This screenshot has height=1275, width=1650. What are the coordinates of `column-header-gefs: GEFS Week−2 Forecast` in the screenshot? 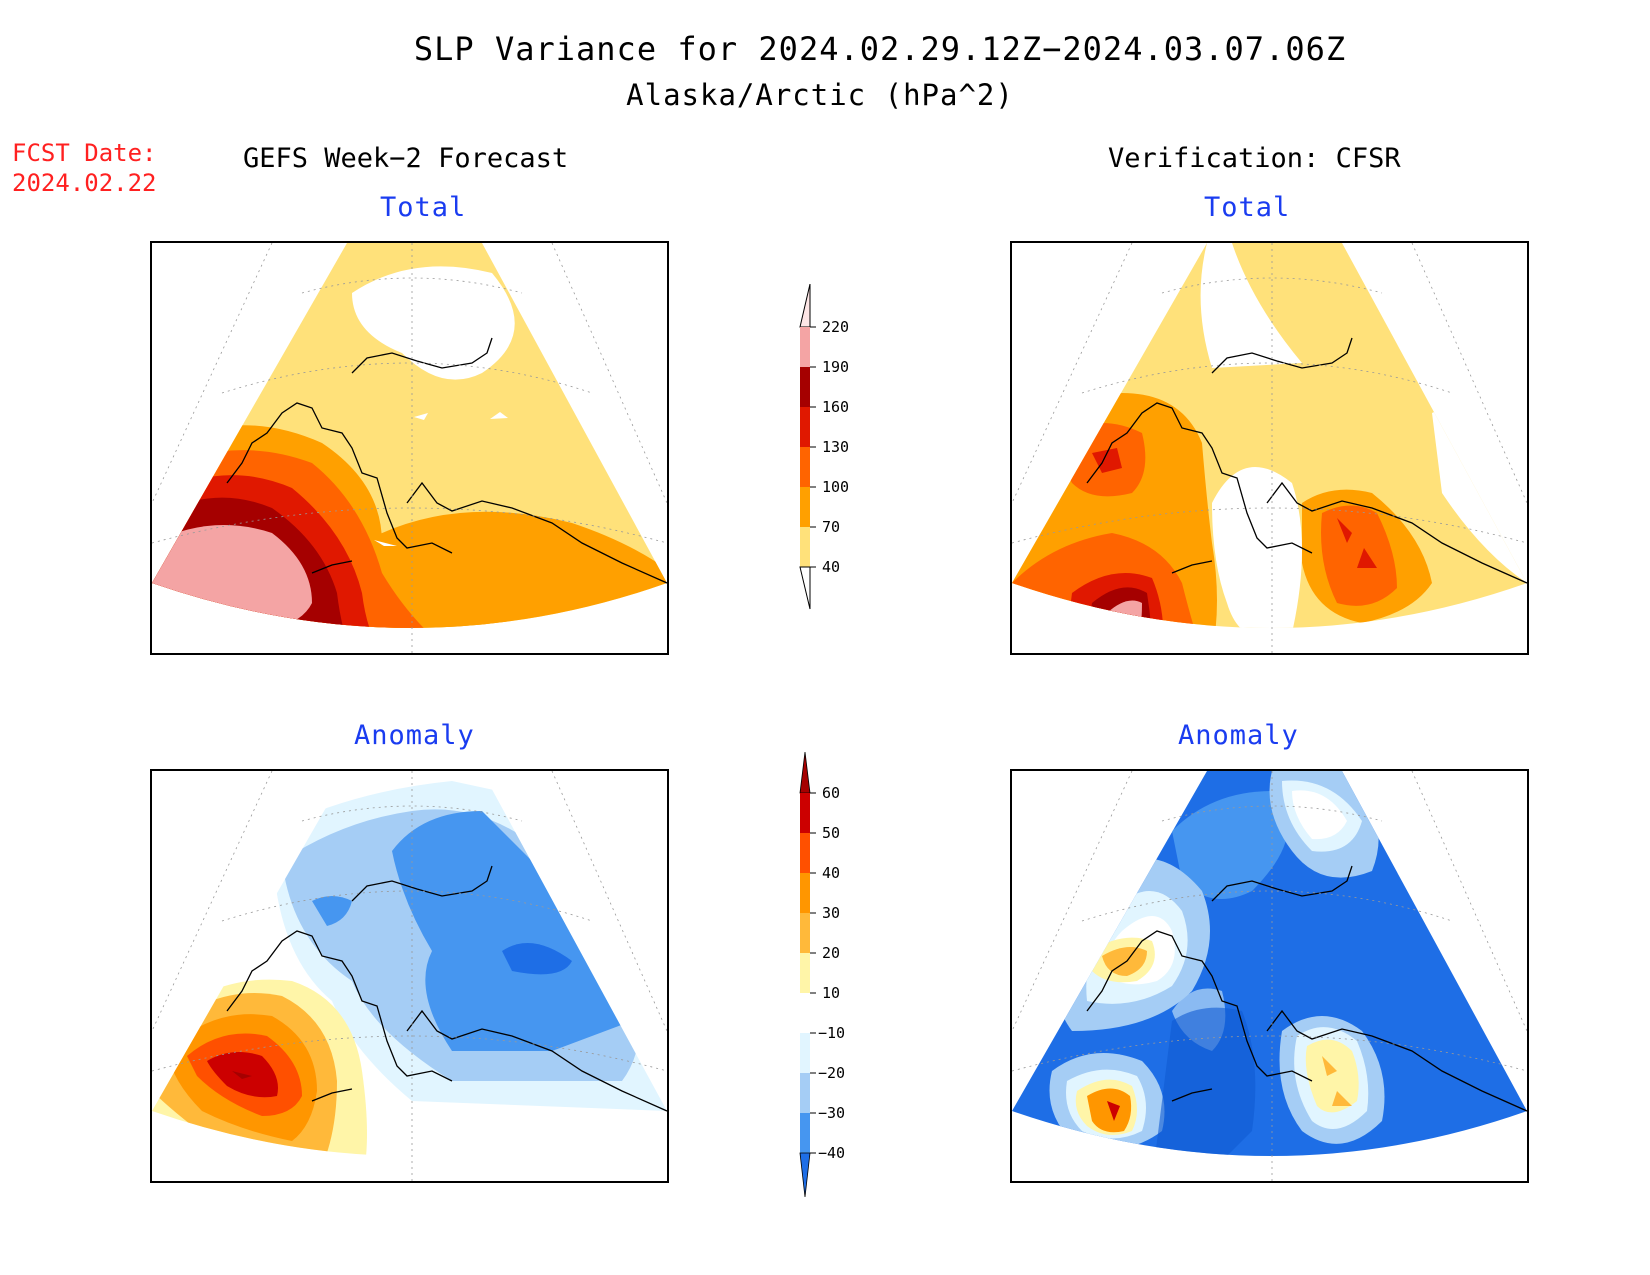 It's located at (406, 158).